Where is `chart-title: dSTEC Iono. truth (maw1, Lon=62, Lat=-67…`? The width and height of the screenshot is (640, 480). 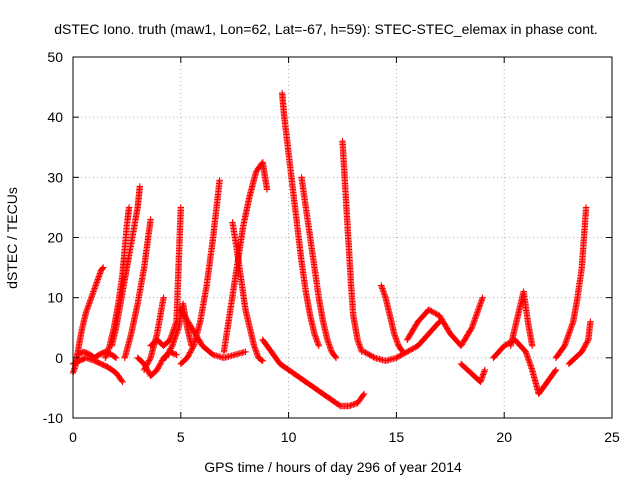 chart-title: dSTEC Iono. truth (maw1, Lon=62, Lat=-67… is located at coordinates (326, 29).